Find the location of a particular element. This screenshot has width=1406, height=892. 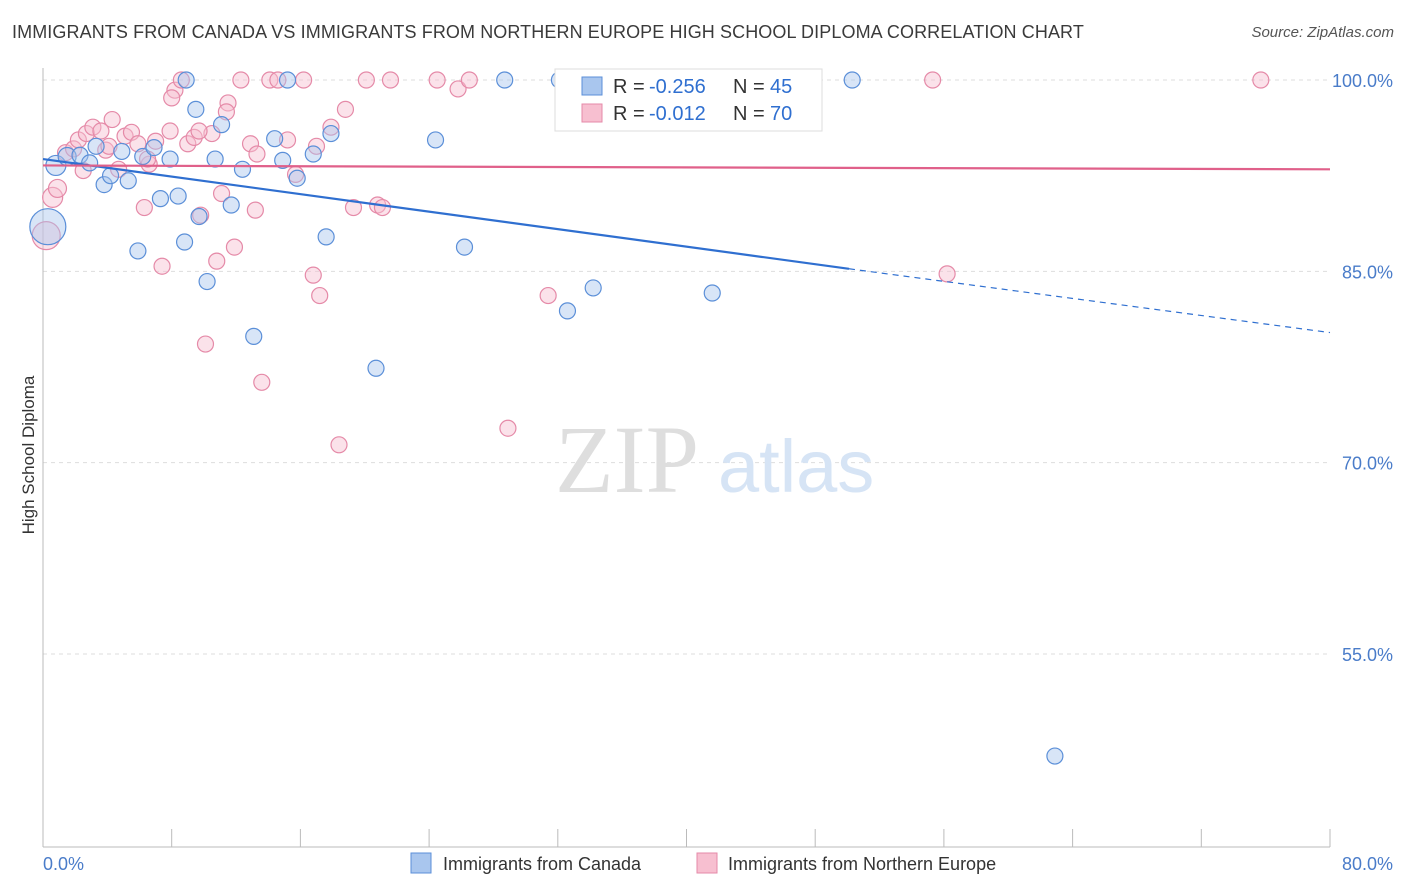

bottom-legend-label-canada: Immigrants from Canada is located at coordinates (542, 864).